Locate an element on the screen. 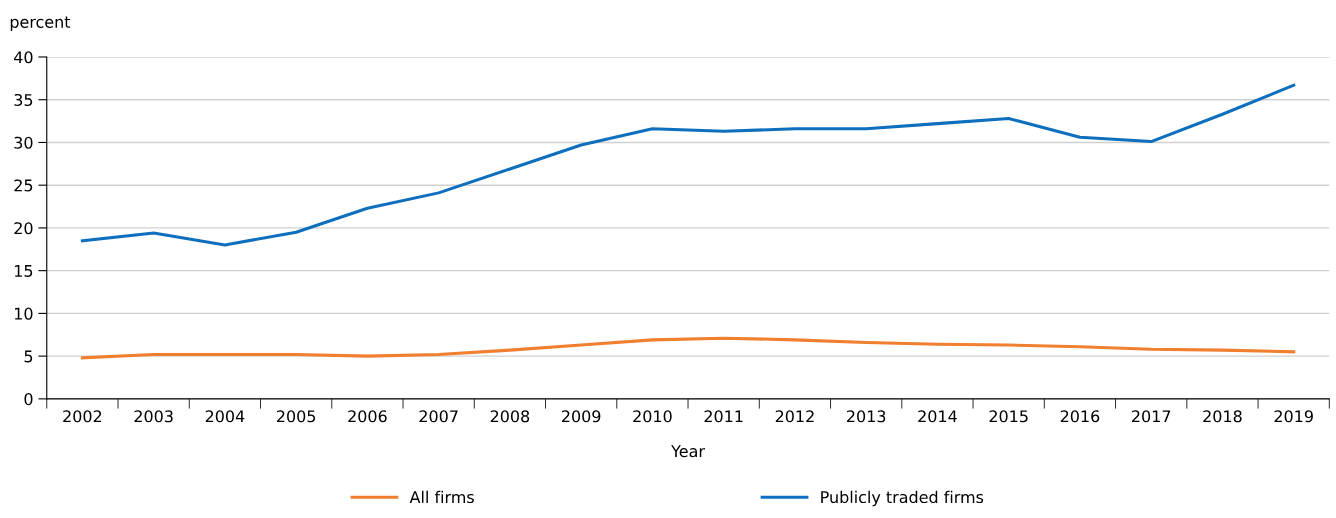  x-tick-label: 2007 is located at coordinates (438, 416).